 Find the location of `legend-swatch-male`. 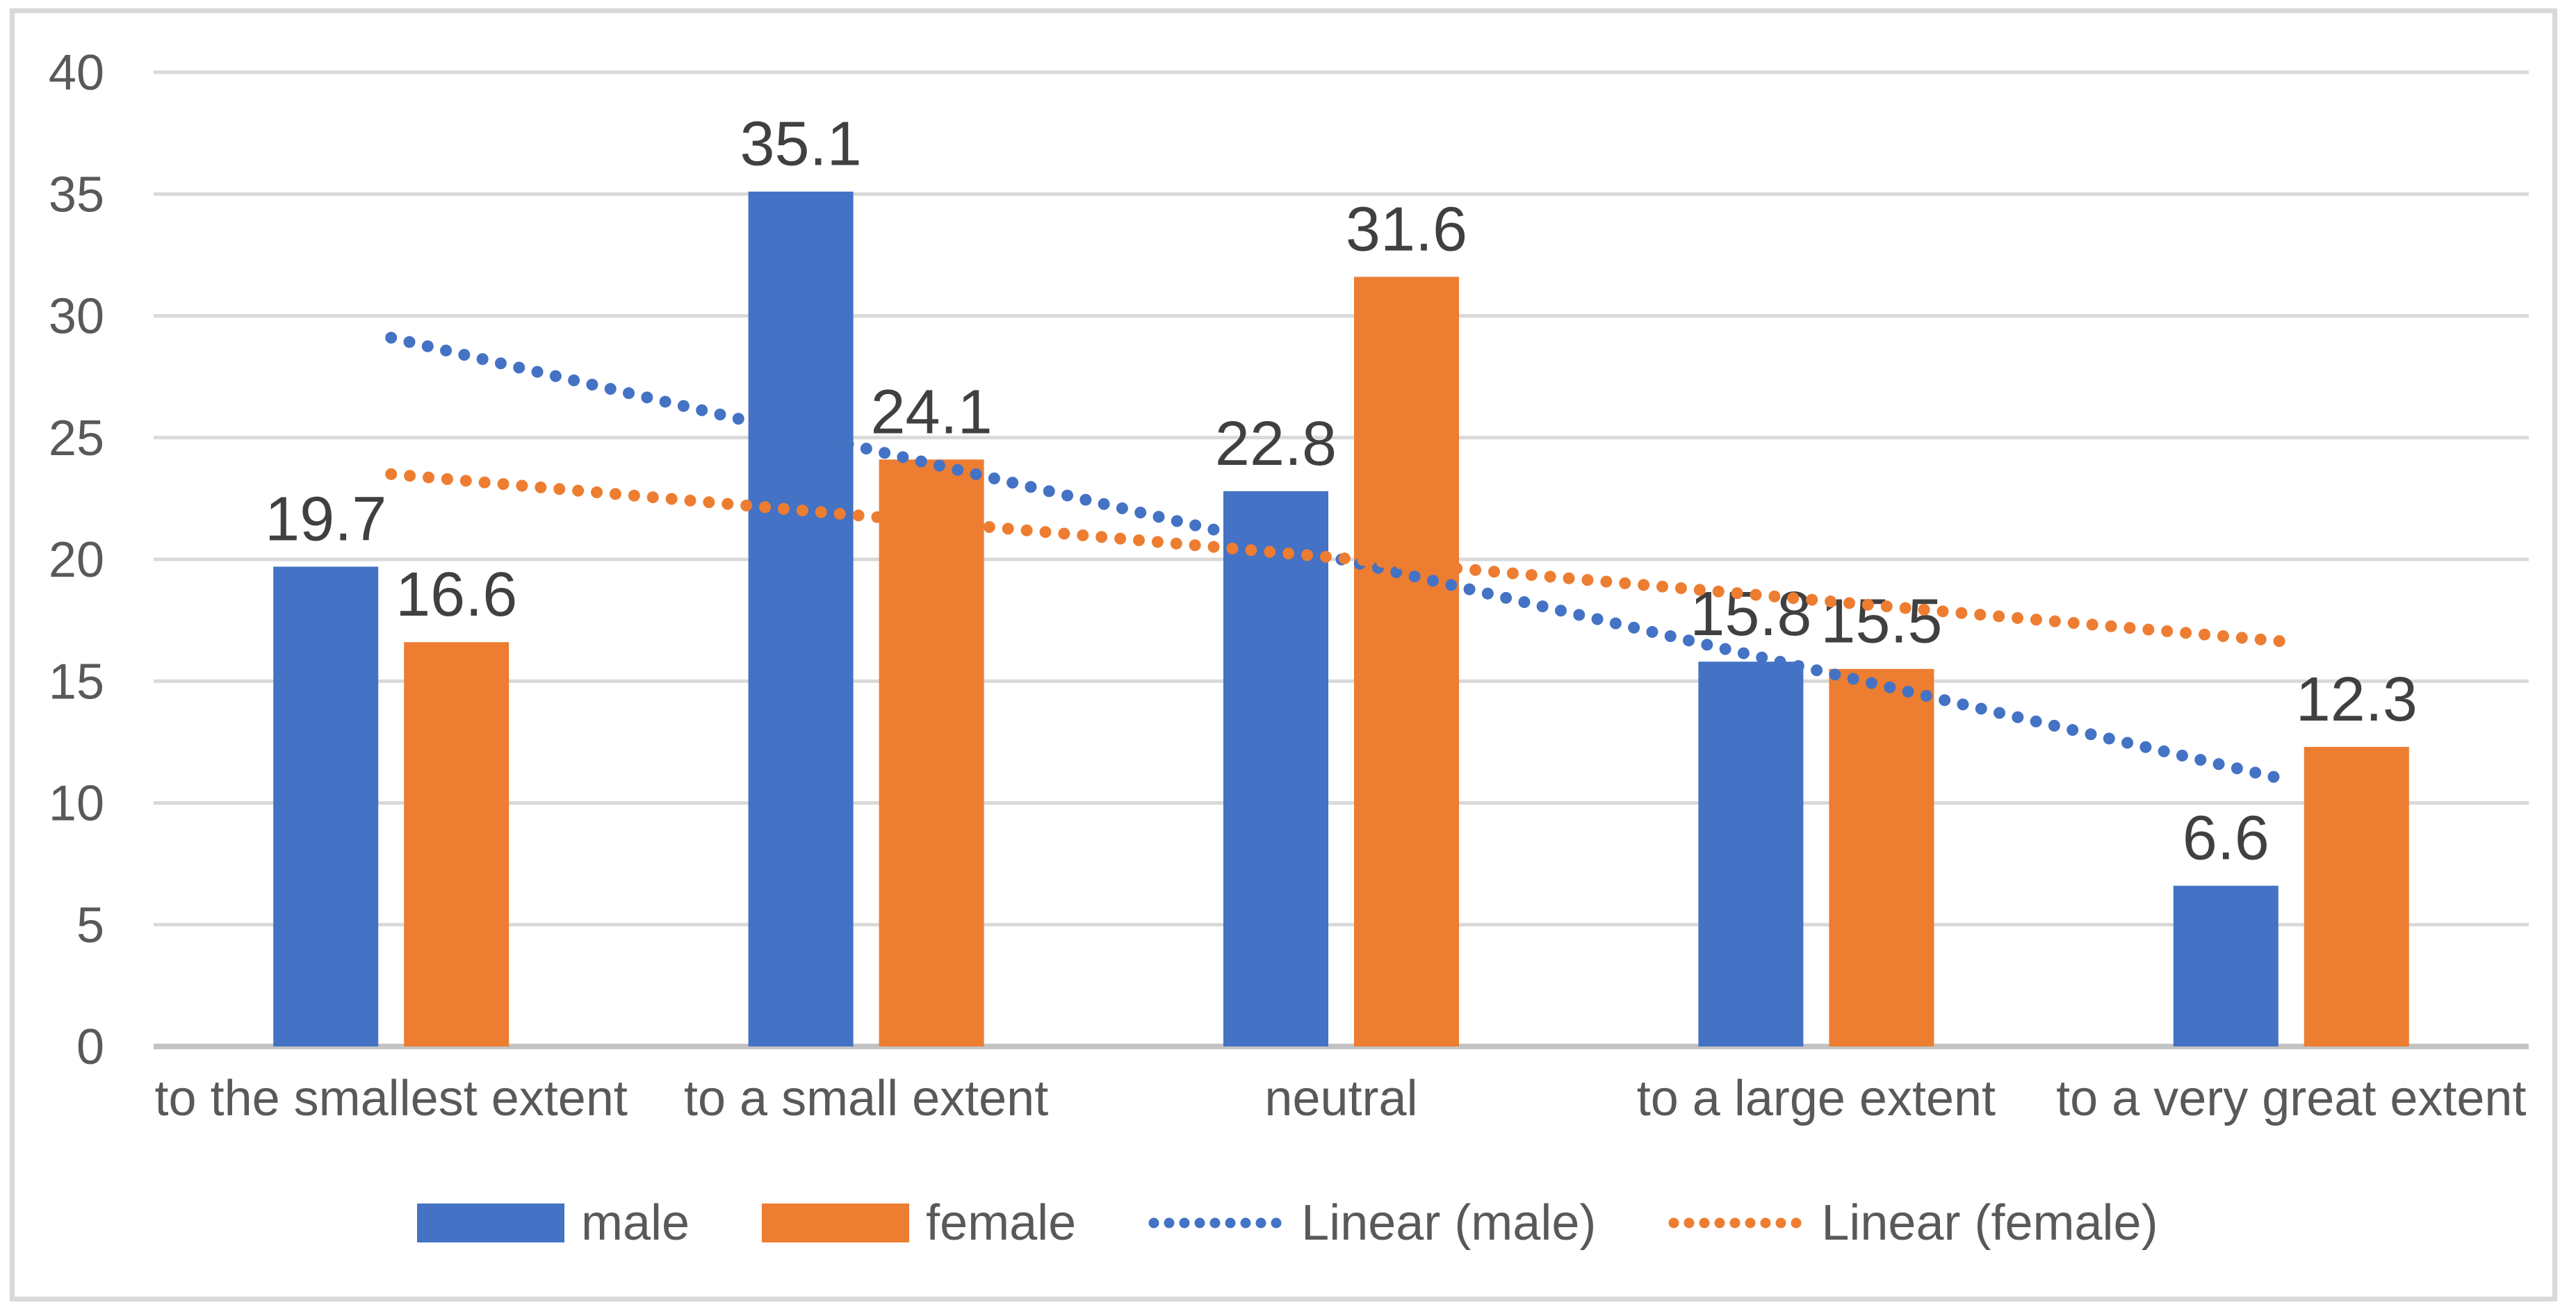

legend-swatch-male is located at coordinates (490, 1223).